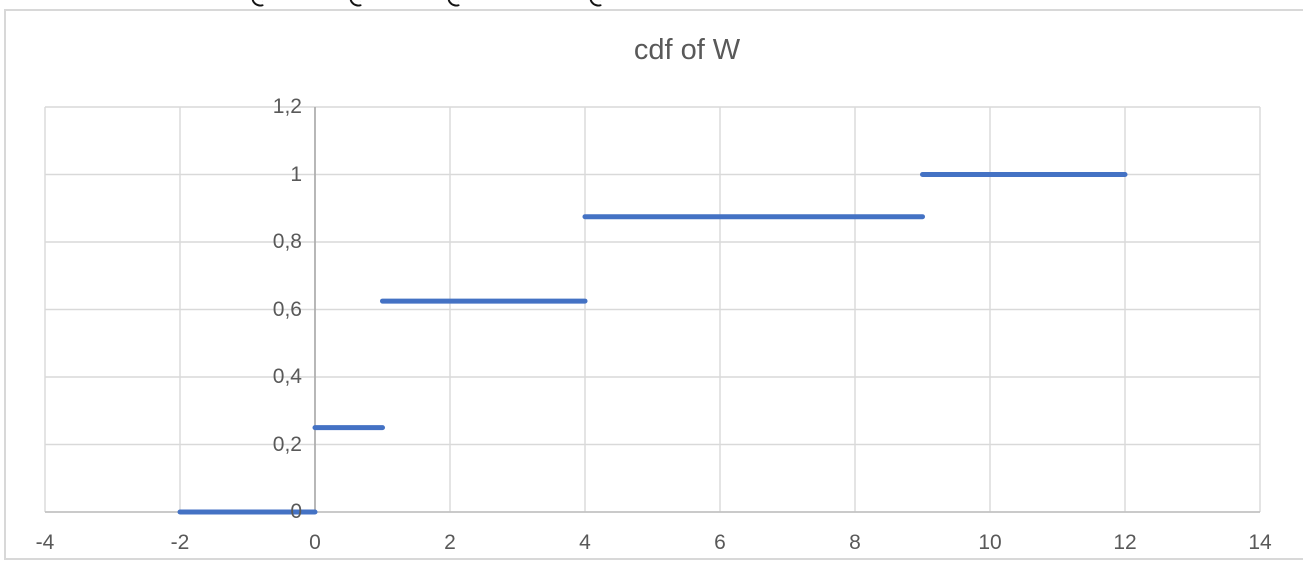 The image size is (1303, 571). Describe the element at coordinates (450, 542) in the screenshot. I see `x-tick-label: 2` at that location.